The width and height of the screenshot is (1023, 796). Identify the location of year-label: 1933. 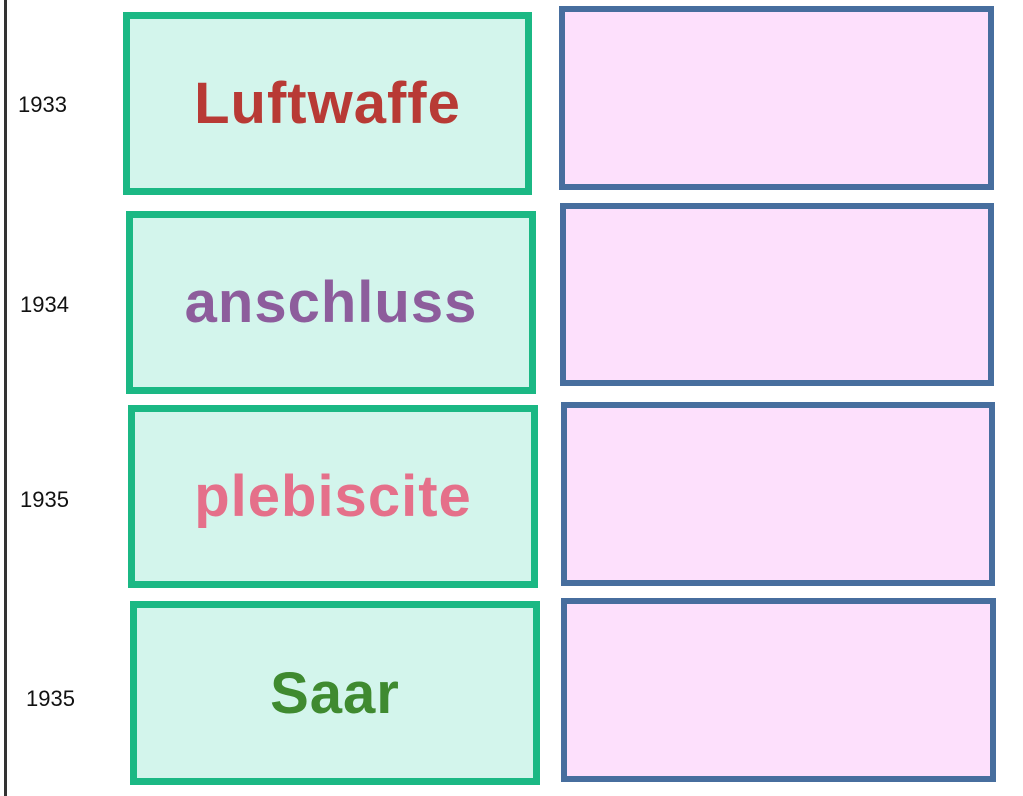
(42, 104).